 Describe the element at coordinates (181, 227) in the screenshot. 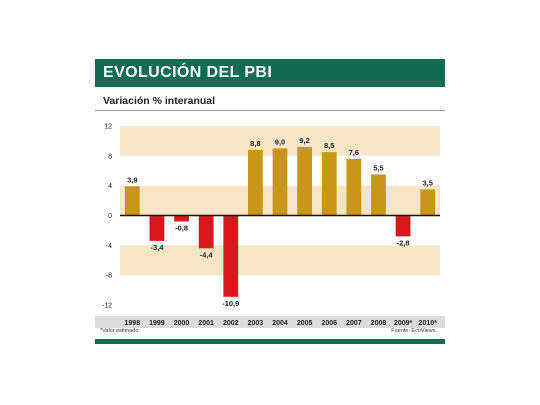

I see `bar-value-label: -0,8` at that location.